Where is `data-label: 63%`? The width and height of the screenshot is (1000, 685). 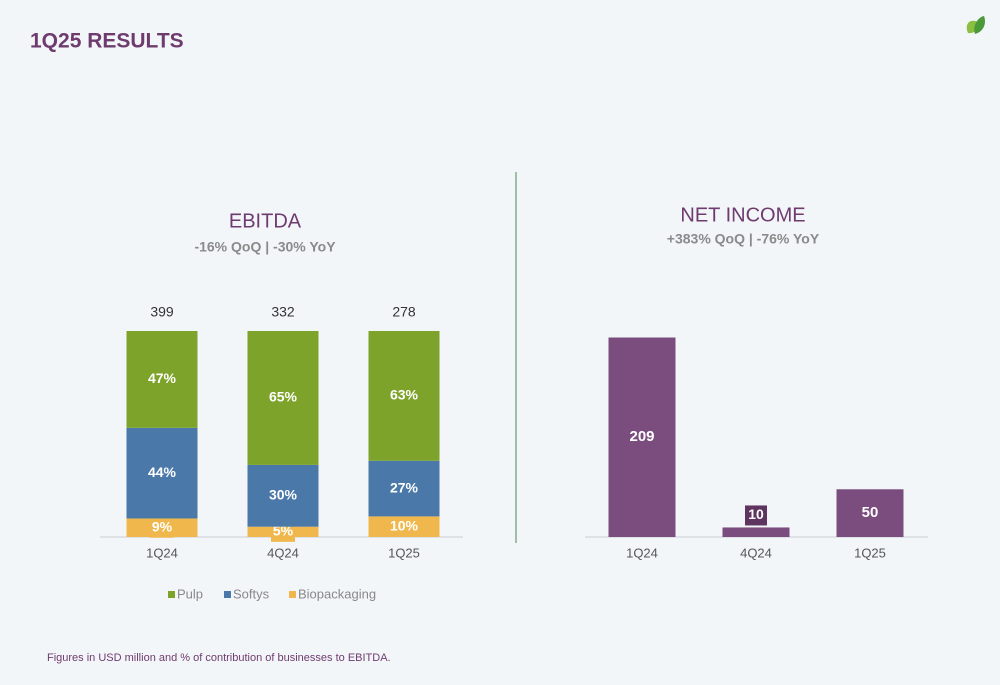 data-label: 63% is located at coordinates (404, 395).